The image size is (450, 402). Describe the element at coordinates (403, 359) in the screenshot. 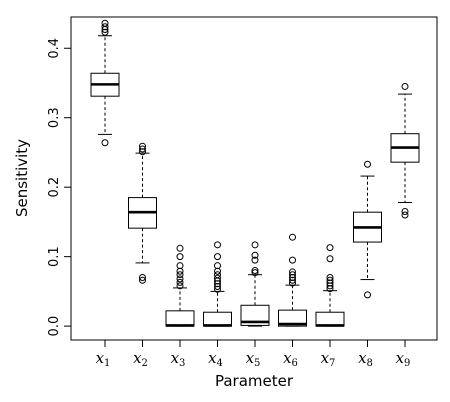

I see `x-tick-label: x9` at that location.